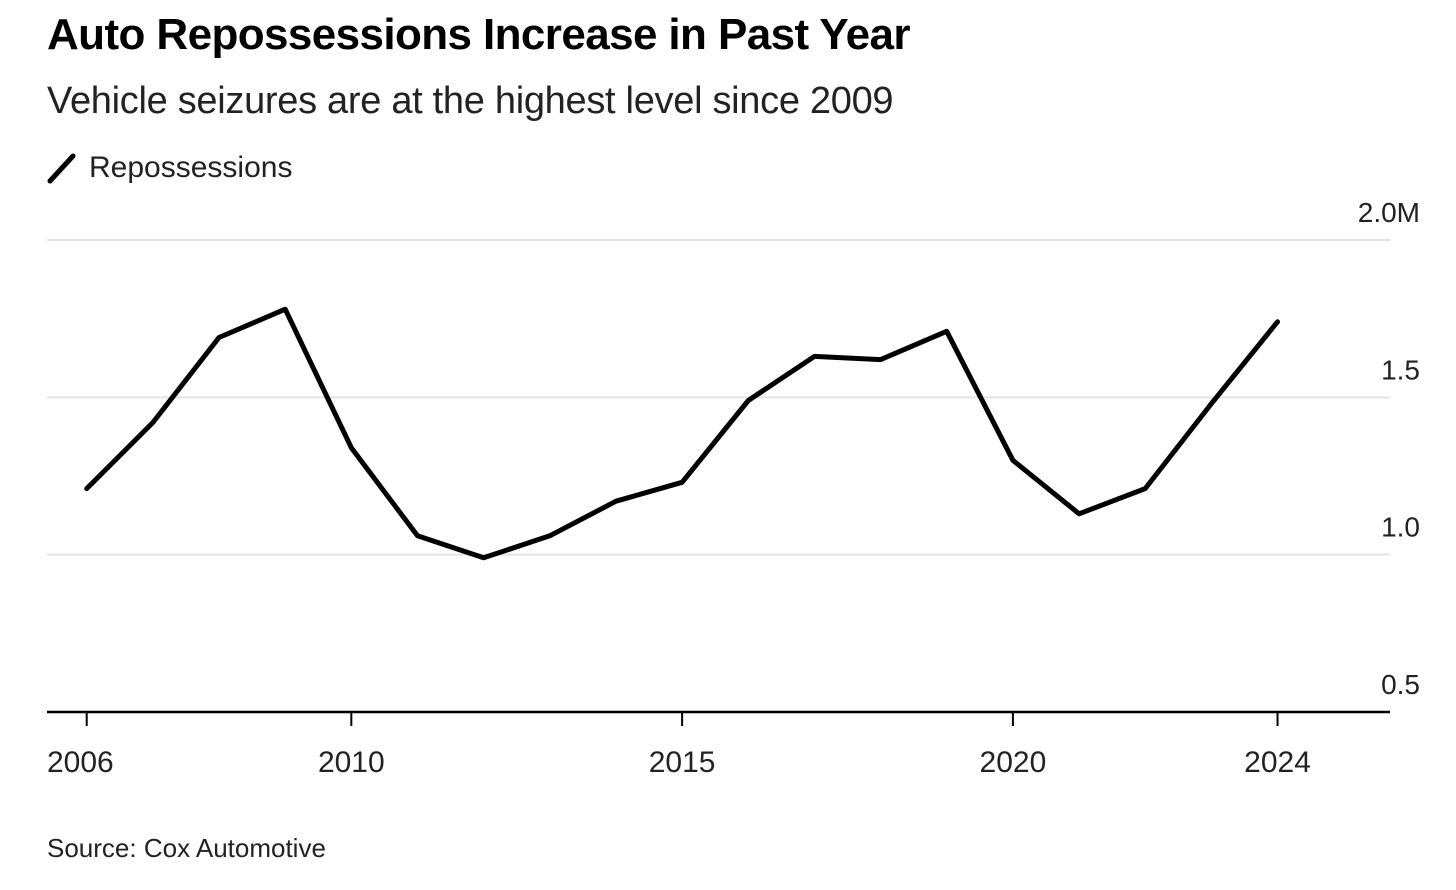  I want to click on legend: Repossessions, so click(169, 168).